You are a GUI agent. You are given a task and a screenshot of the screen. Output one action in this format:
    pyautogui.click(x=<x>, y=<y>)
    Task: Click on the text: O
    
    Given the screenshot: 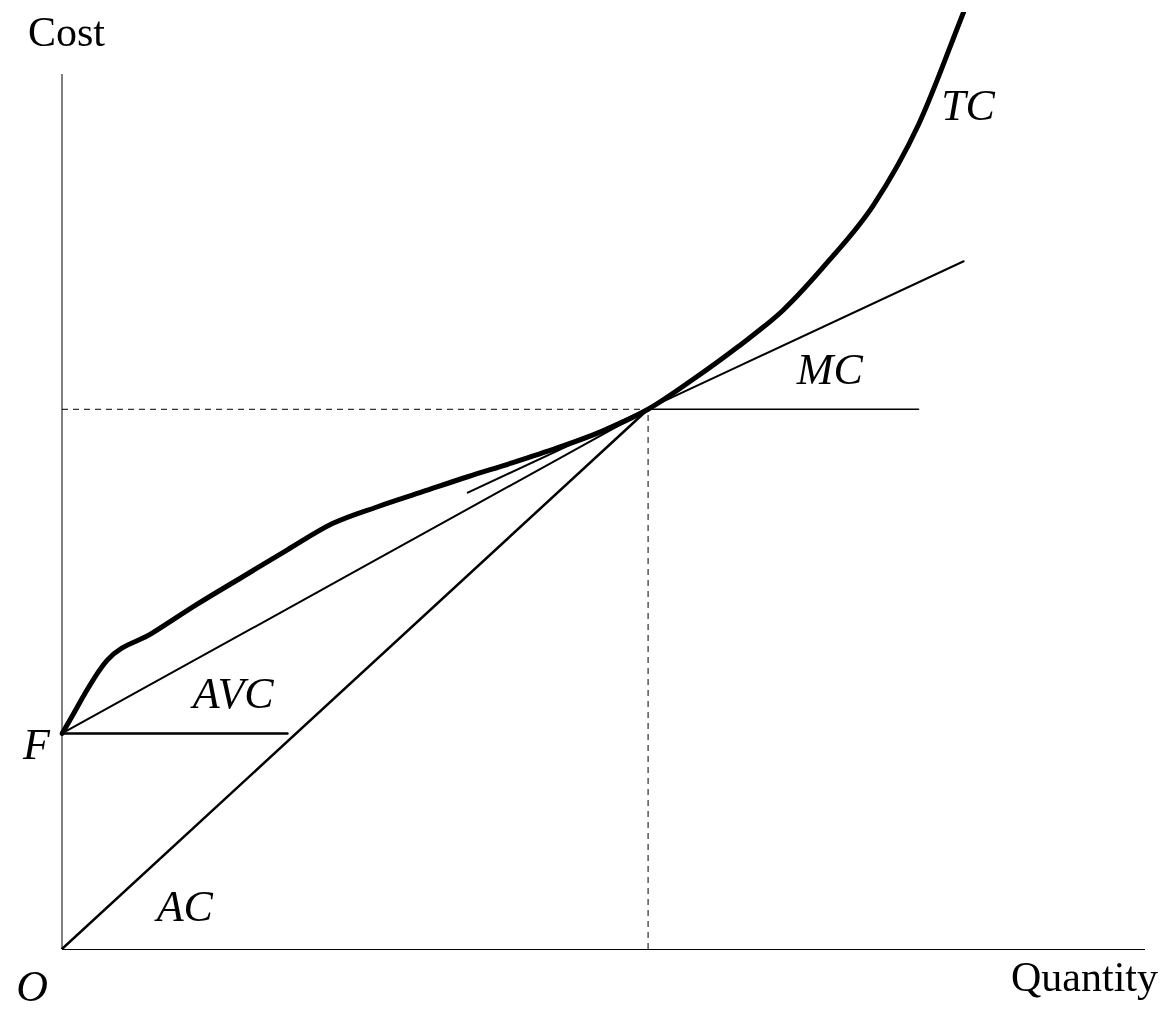 What is the action you would take?
    pyautogui.click(x=32, y=986)
    